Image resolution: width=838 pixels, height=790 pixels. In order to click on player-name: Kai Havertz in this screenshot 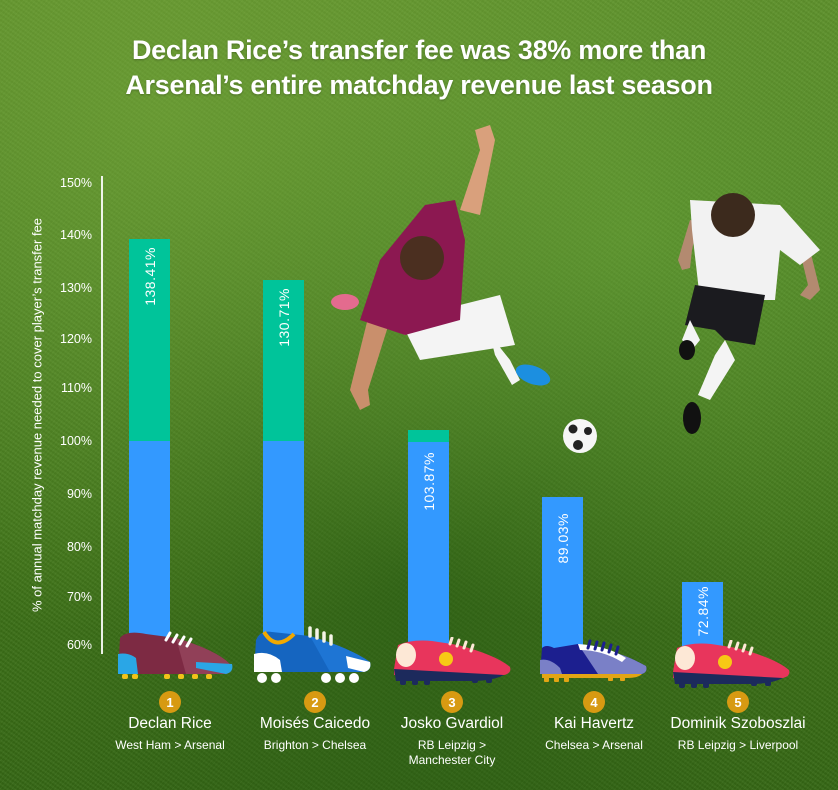, I will do `click(594, 723)`.